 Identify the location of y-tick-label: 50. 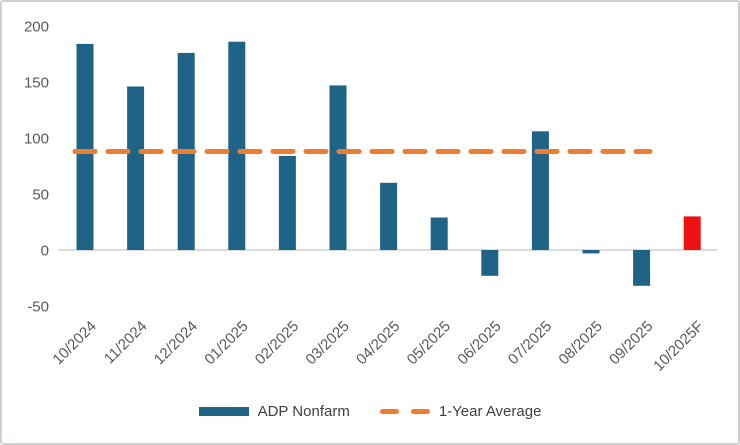
(40, 195).